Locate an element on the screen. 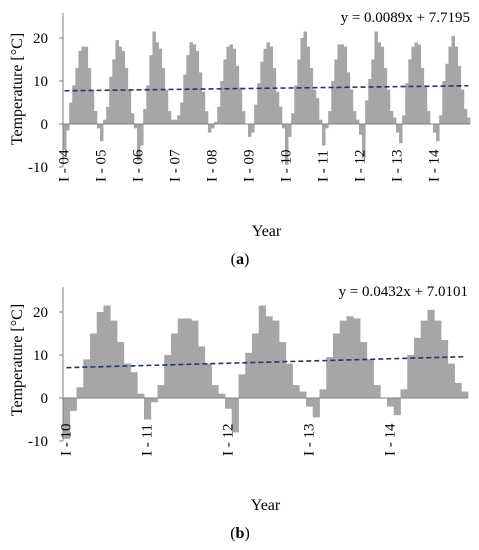 The height and width of the screenshot is (550, 479). y-tick-label: 0 is located at coordinates (45, 125).